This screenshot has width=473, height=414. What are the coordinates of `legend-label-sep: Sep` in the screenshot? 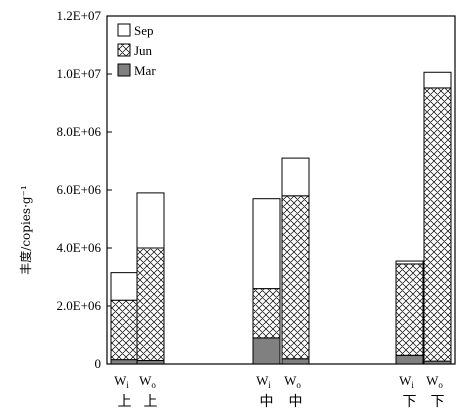 It's located at (144, 30).